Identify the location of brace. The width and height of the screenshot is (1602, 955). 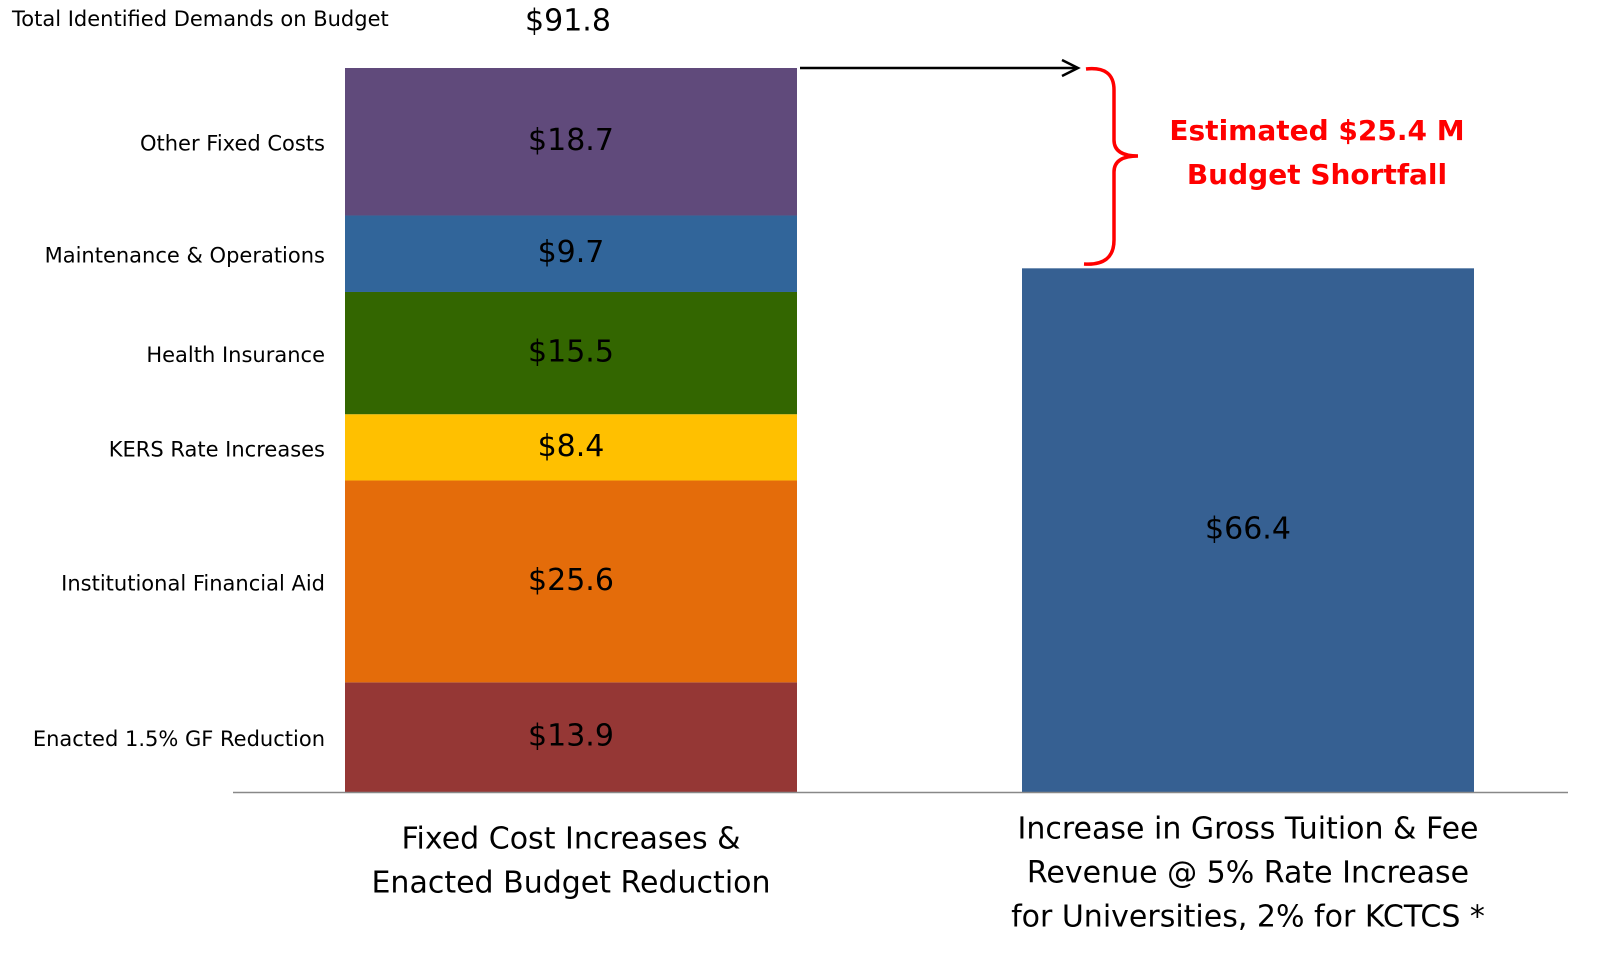
(1111, 166).